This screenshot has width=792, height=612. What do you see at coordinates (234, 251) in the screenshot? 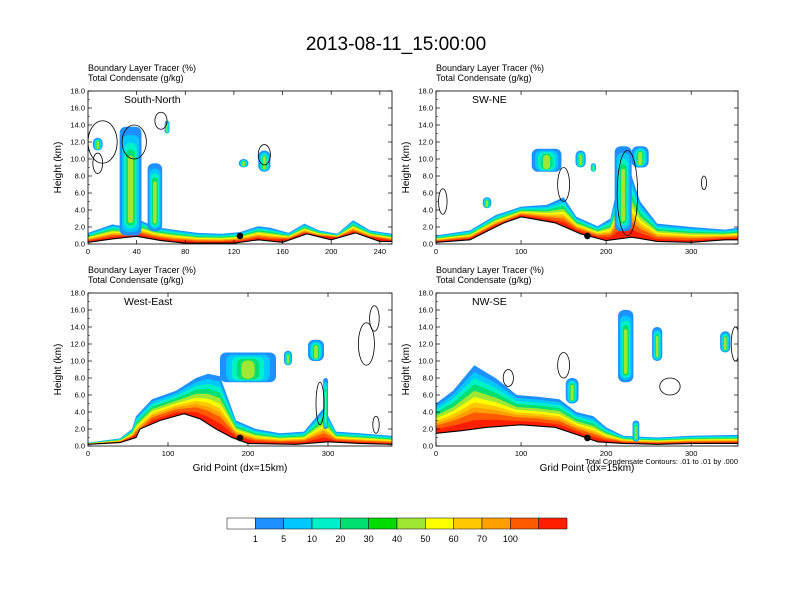
I see `x-tick-label: 120` at bounding box center [234, 251].